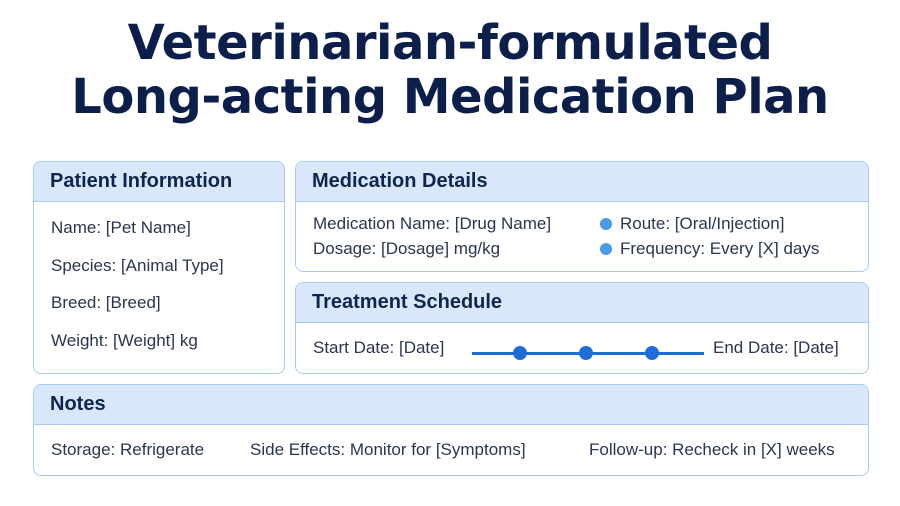  I want to click on route-bullet-icon, so click(606, 224).